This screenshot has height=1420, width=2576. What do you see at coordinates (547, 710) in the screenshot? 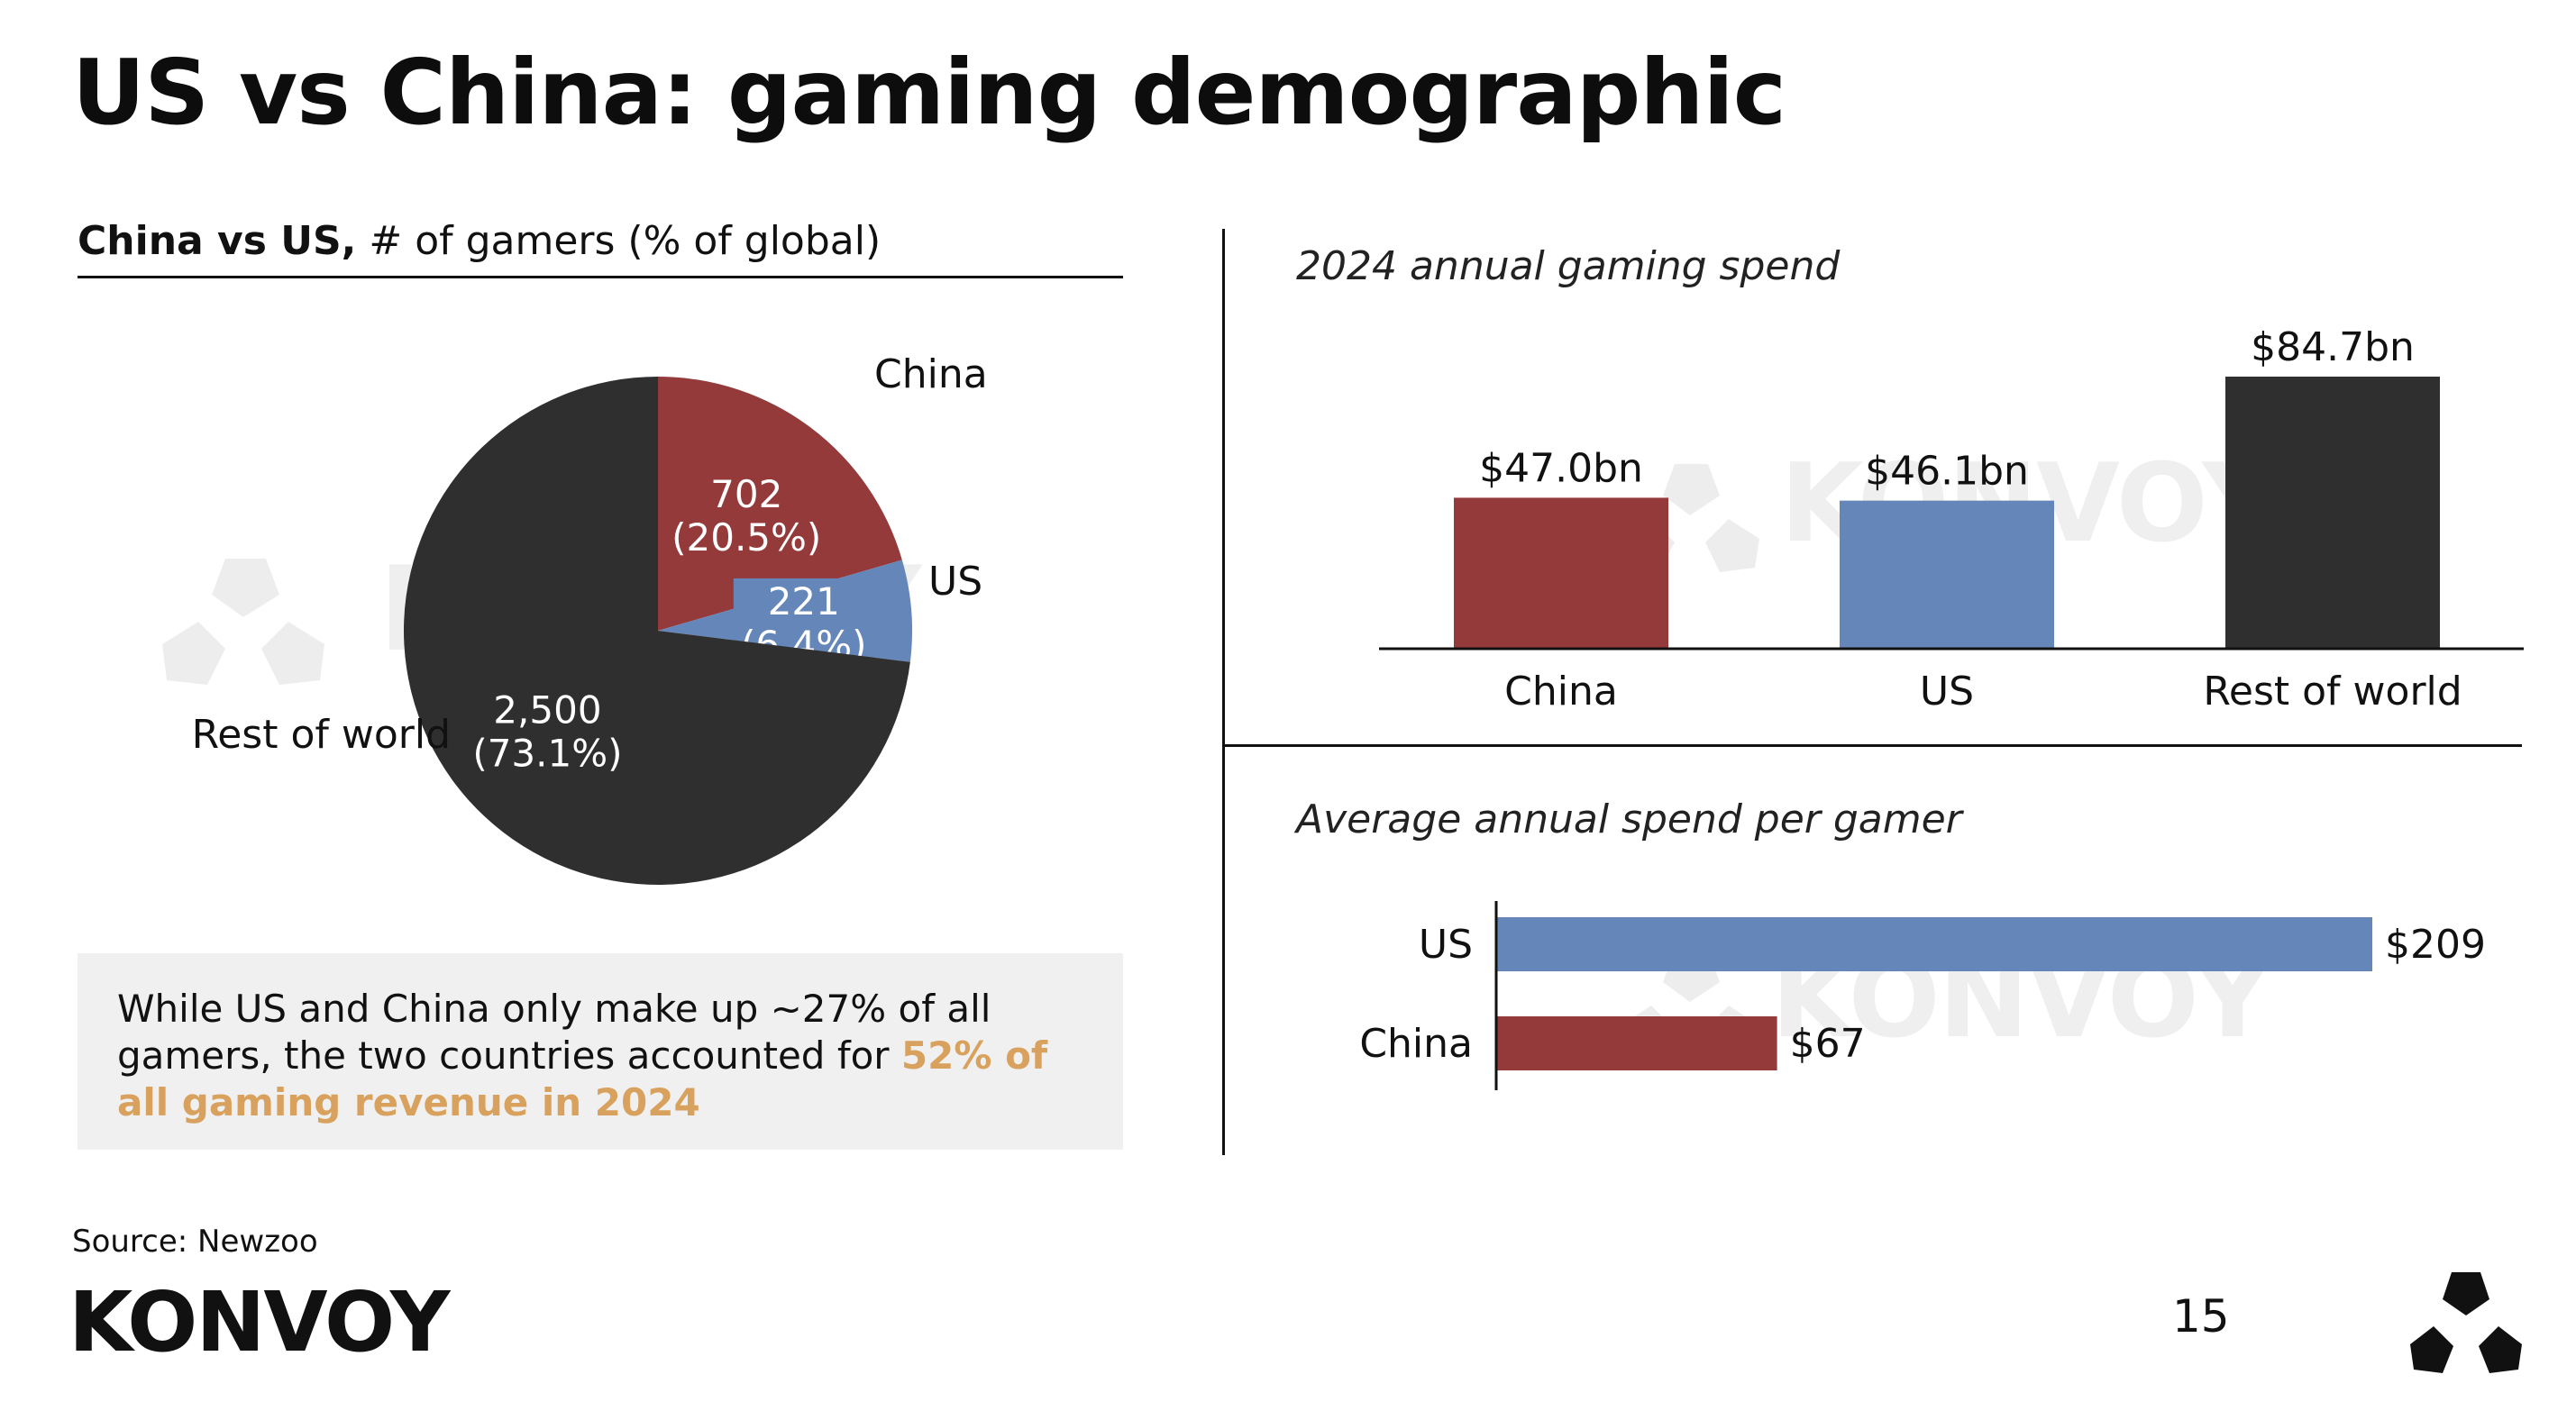
I see `pie-value-label: 2,500` at bounding box center [547, 710].